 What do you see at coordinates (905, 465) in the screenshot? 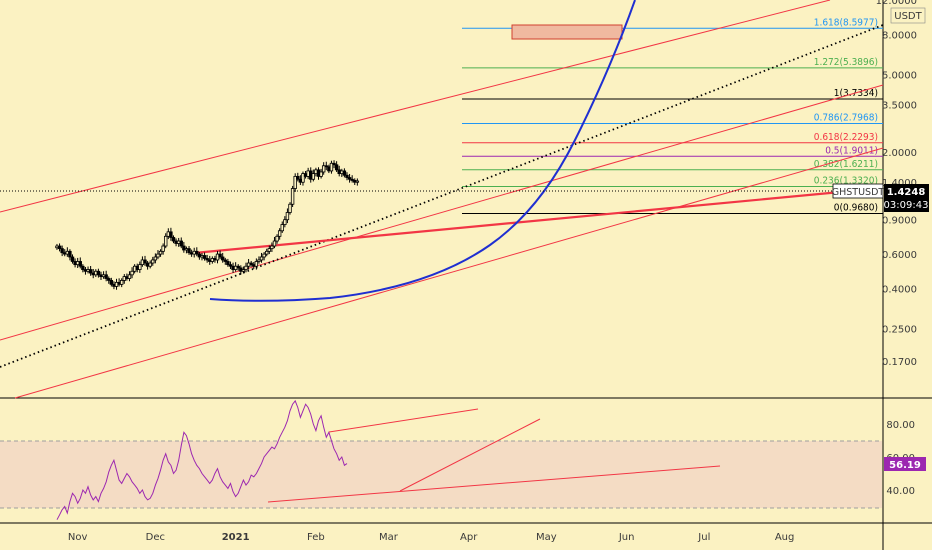
I see `rsi-value-tag: 56.19` at bounding box center [905, 465].